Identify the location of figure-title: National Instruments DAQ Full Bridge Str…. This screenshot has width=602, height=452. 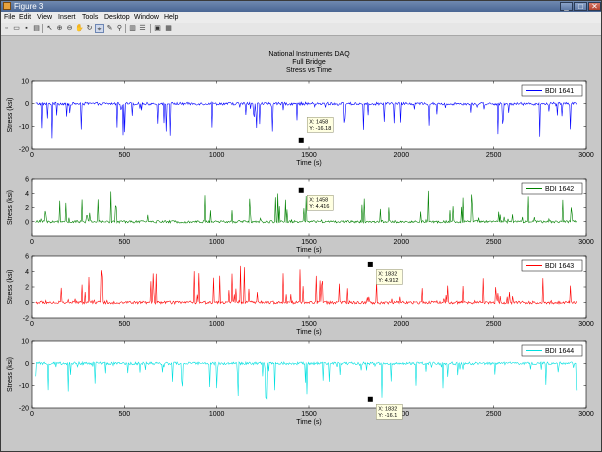
(309, 62).